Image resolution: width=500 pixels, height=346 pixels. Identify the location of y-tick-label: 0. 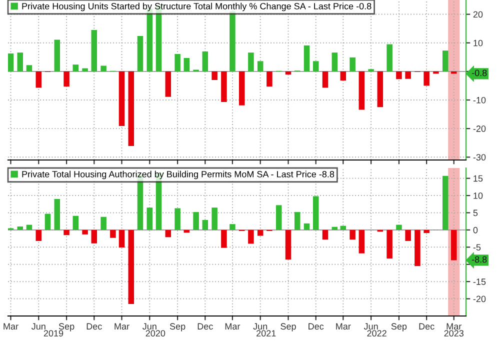
(475, 230).